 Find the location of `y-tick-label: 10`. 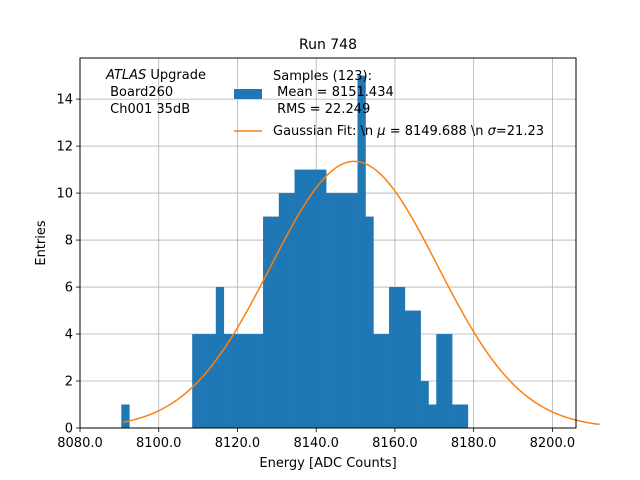

y-tick-label: 10 is located at coordinates (64, 194).